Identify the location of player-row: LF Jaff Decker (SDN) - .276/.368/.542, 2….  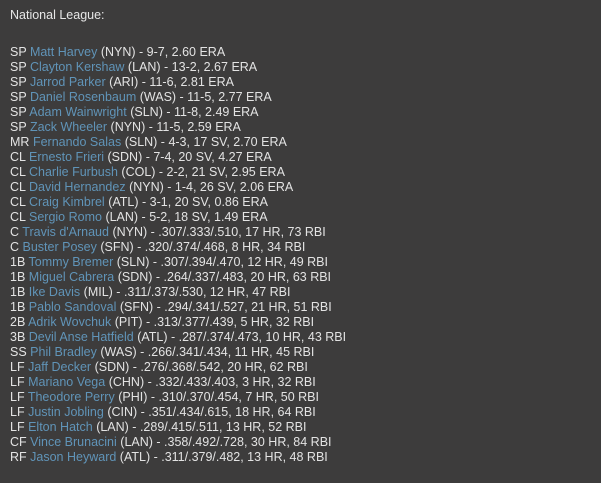
(305, 367).